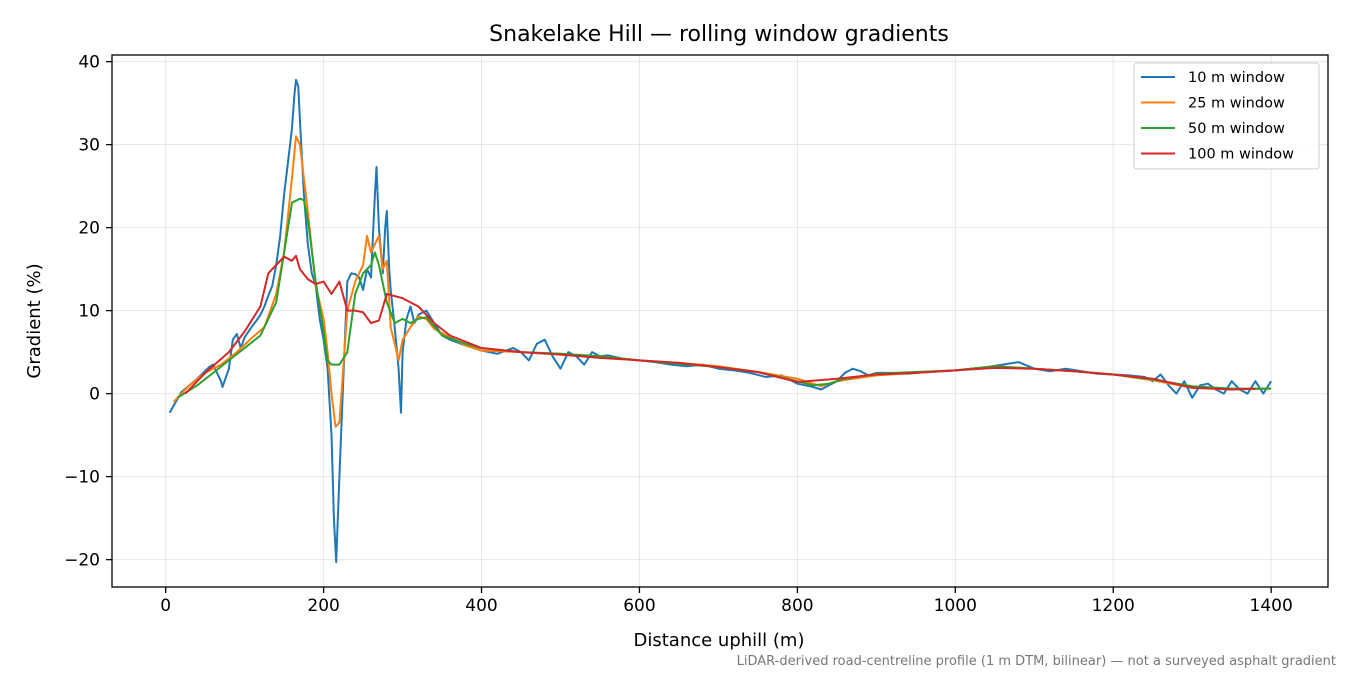 The width and height of the screenshot is (1350, 675). Describe the element at coordinates (719, 640) in the screenshot. I see `x-axis-label: Distance uphill (m)` at that location.